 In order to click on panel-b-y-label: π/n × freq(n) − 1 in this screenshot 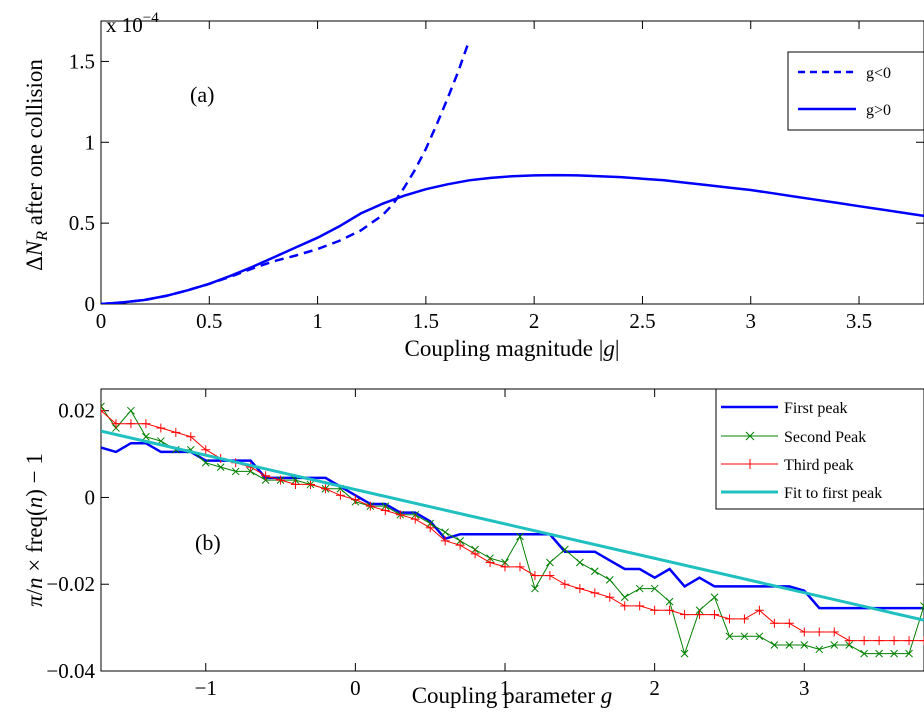, I will do `click(34, 530)`.